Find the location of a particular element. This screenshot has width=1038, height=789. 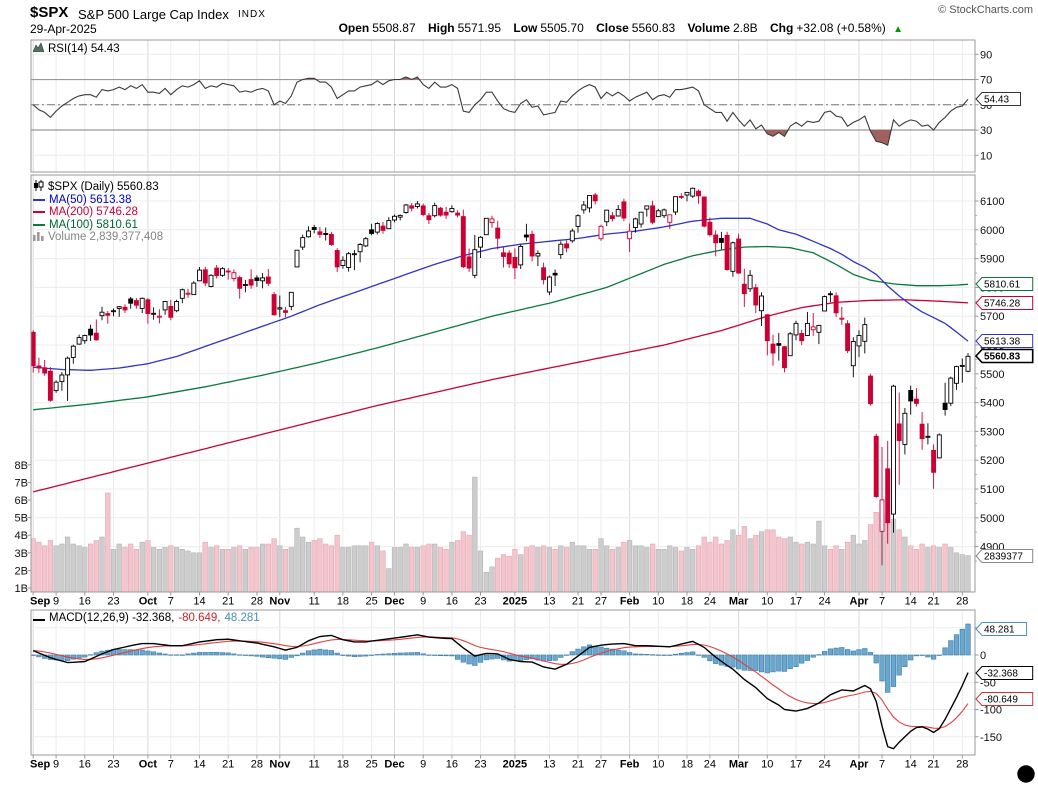

price-callout: 5560.83 is located at coordinates (1004, 356).